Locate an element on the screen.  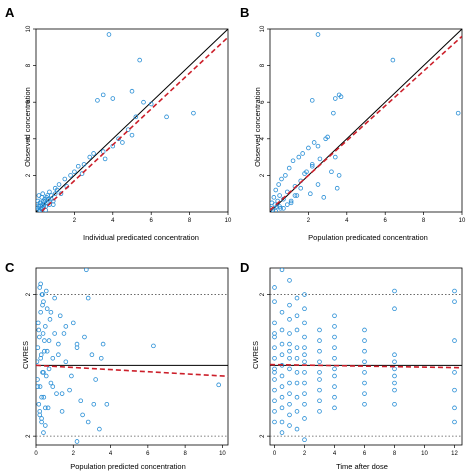
panel-letter: A is located at coordinates (10, 12).